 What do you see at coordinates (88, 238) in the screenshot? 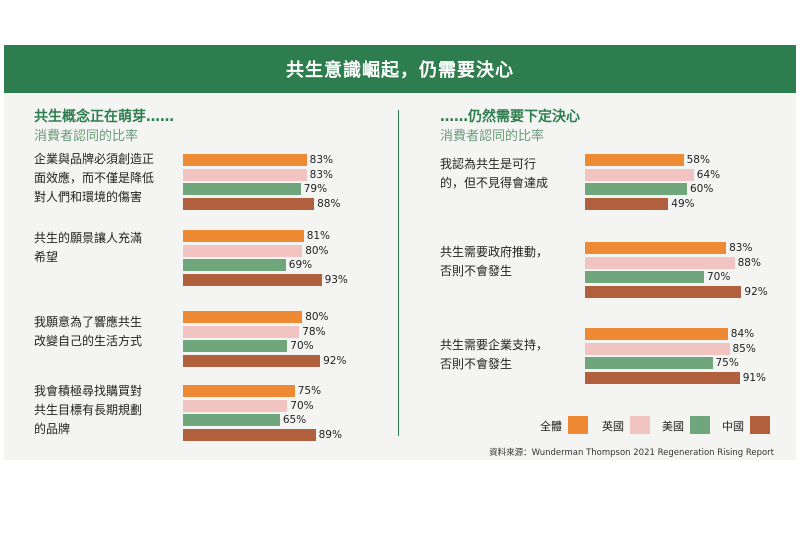
I see `category-label-line: 共生的願景讓人充滿` at bounding box center [88, 238].